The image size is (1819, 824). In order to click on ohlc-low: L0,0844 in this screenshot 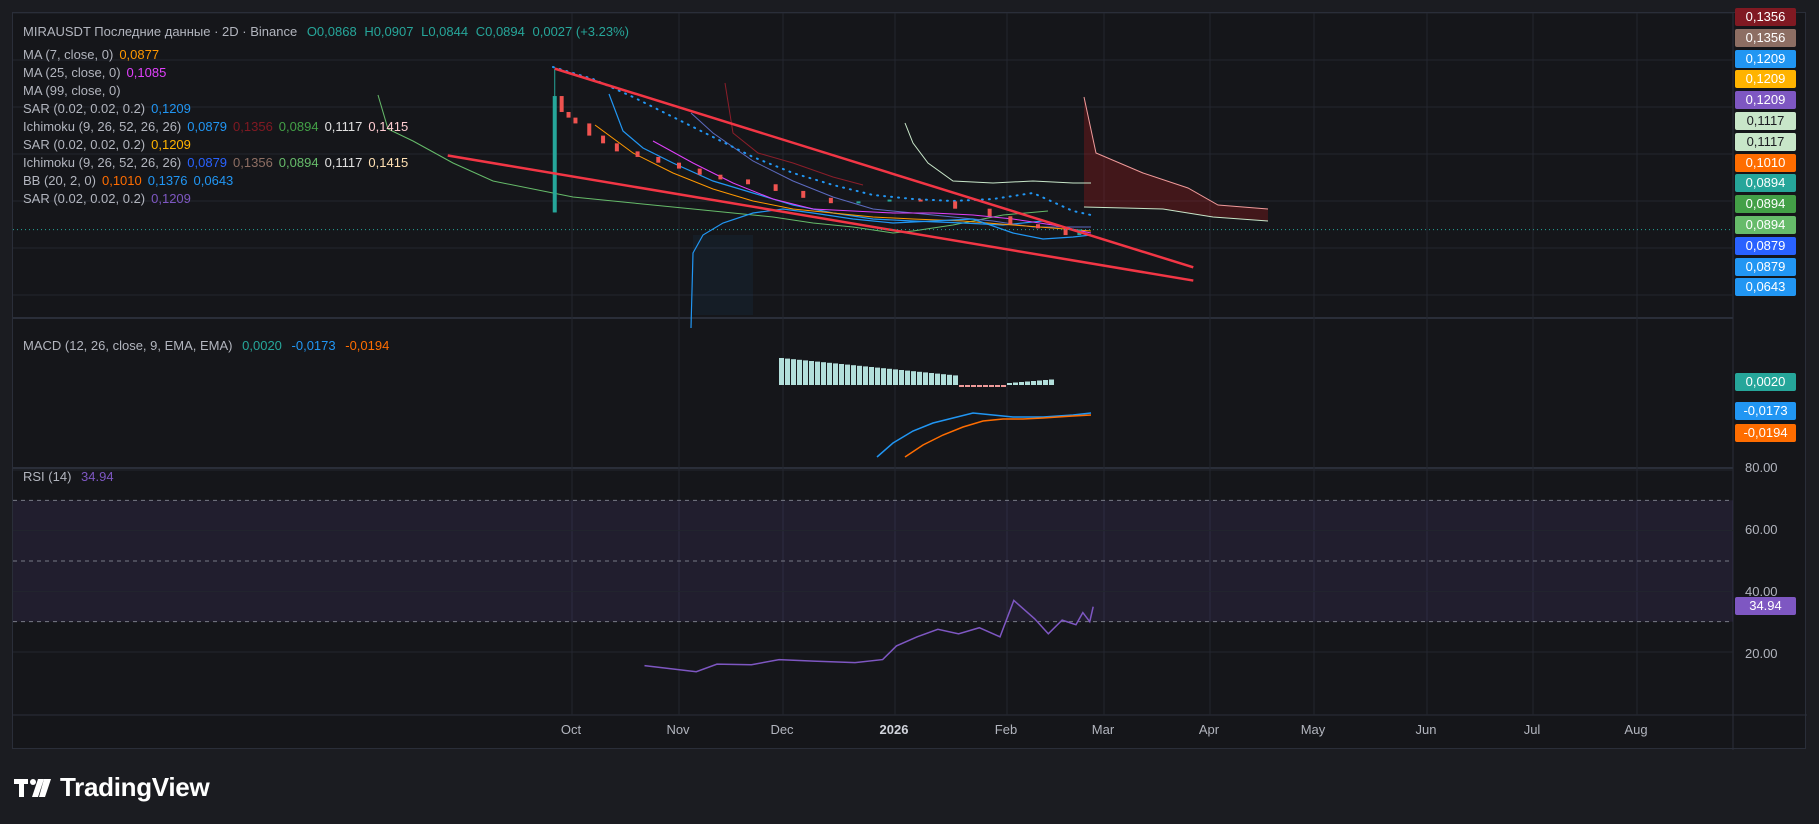, I will do `click(445, 31)`.